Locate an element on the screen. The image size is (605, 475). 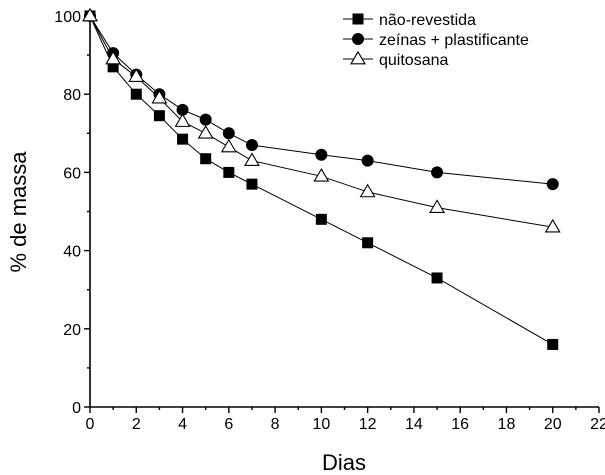
y-tick-label: 20 is located at coordinates (72, 330).